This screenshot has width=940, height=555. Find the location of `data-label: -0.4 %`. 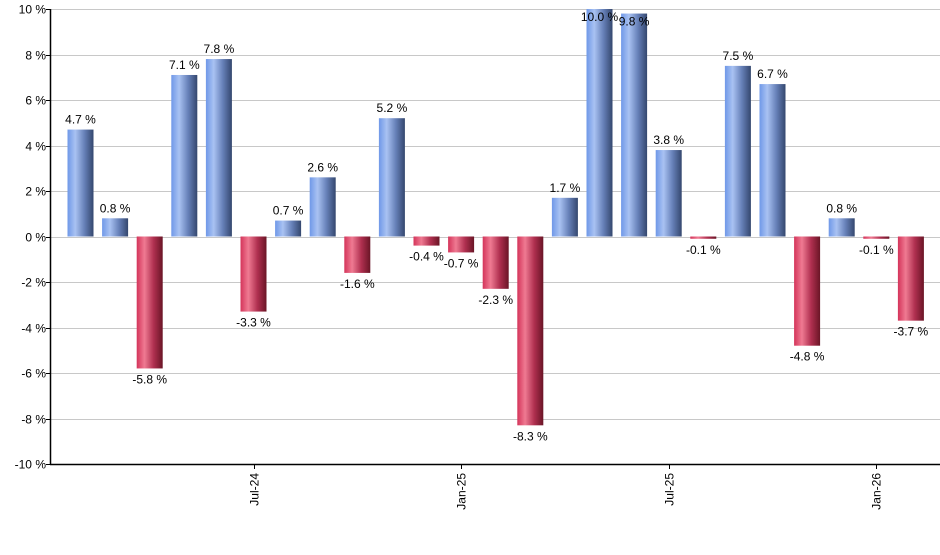

data-label: -0.4 % is located at coordinates (426, 257).